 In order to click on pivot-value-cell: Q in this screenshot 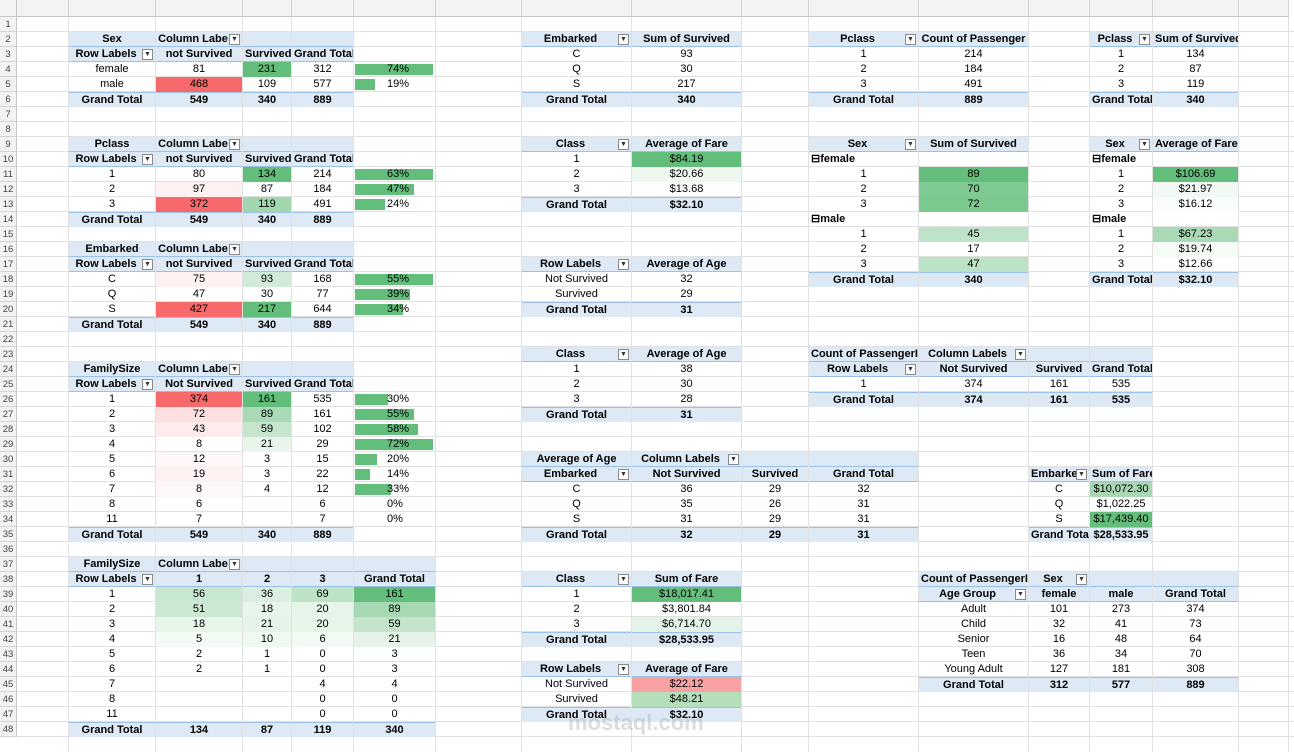, I will do `click(1059, 504)`.